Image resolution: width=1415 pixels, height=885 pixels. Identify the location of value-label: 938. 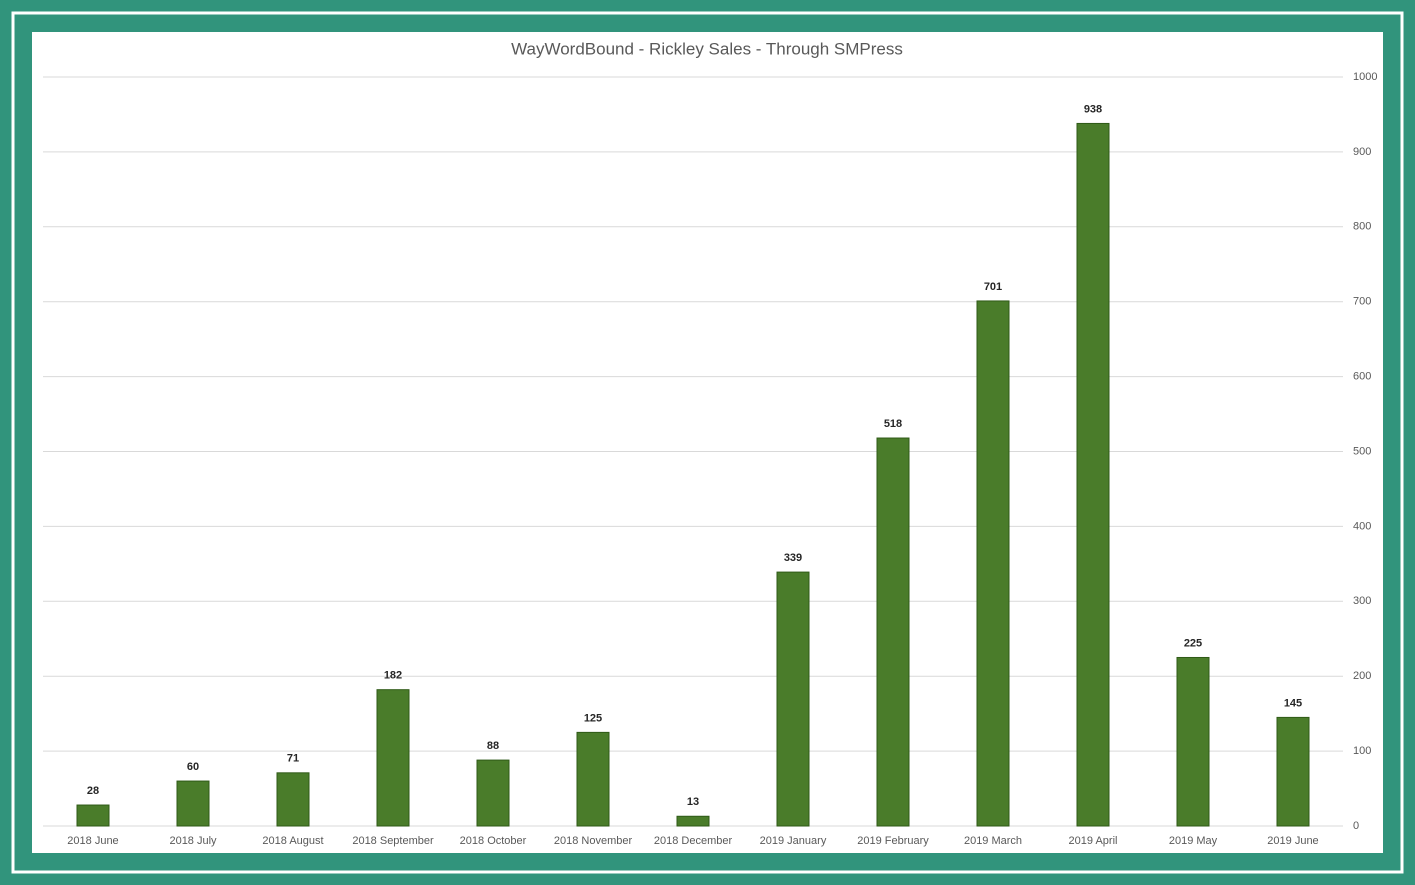
(1093, 109).